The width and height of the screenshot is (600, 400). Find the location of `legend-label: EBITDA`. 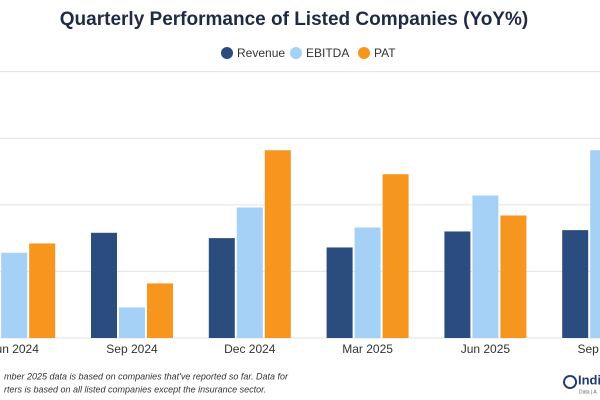

legend-label: EBITDA is located at coordinates (327, 53).